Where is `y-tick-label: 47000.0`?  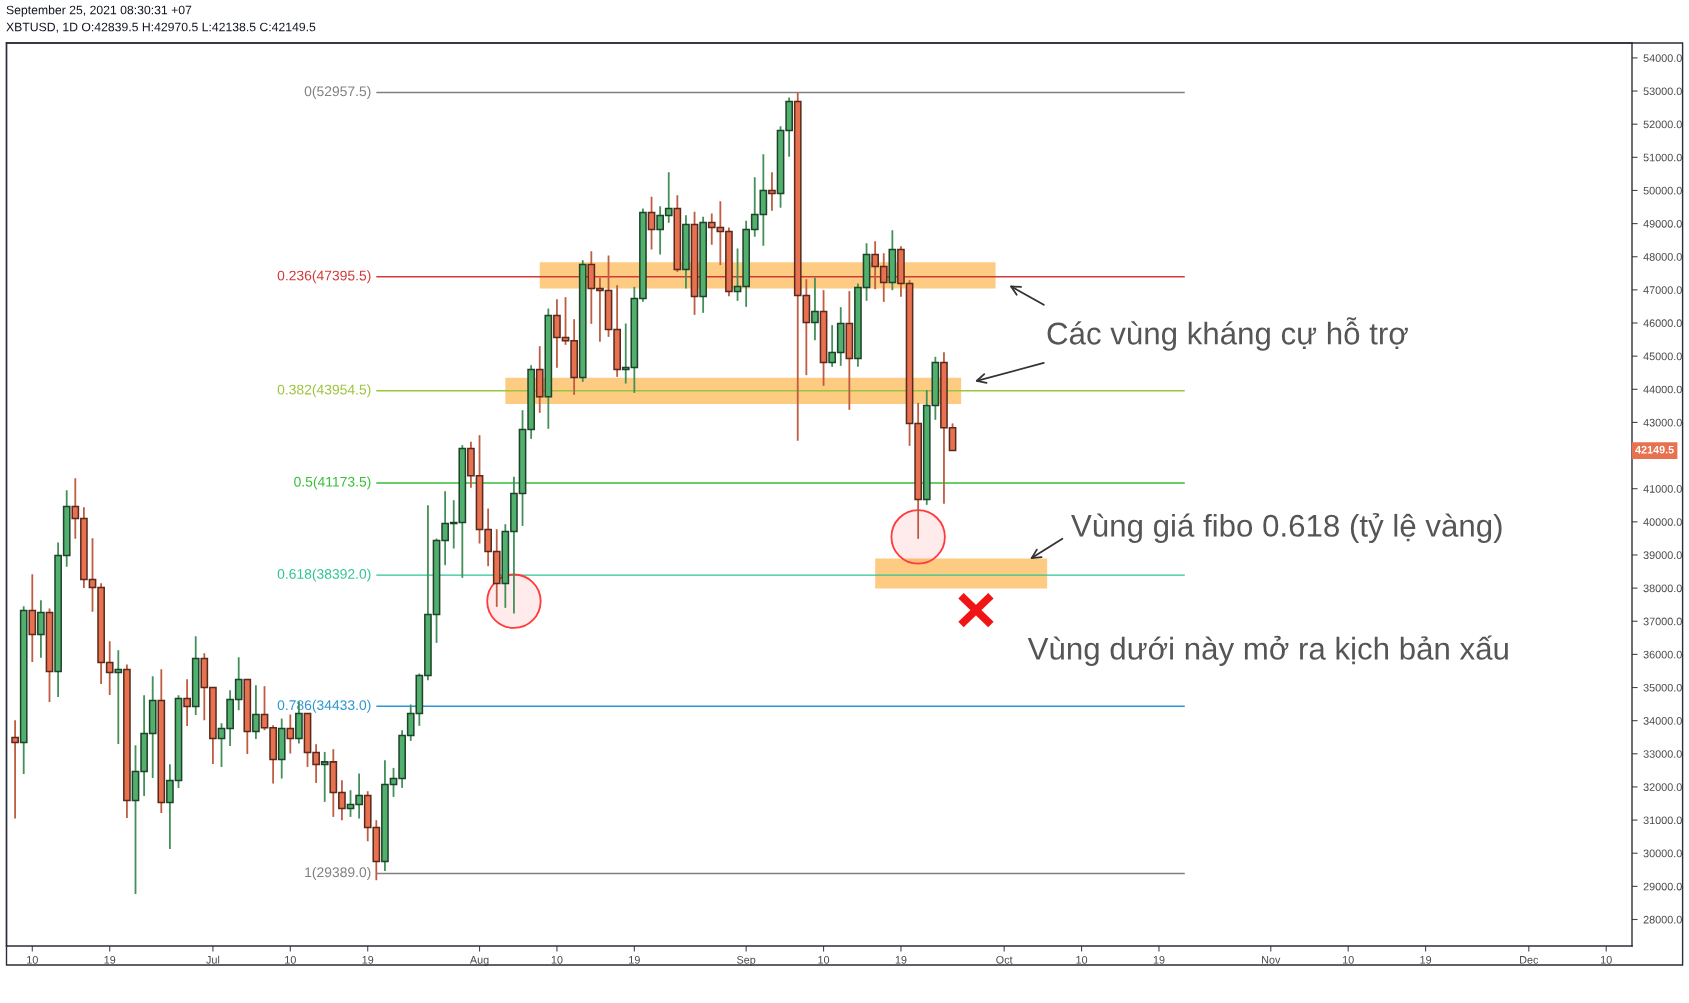
y-tick-label: 47000.0 is located at coordinates (1662, 290).